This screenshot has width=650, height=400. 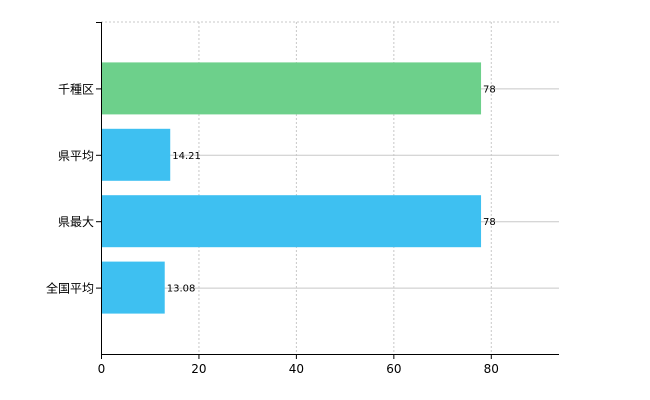 What do you see at coordinates (296, 369) in the screenshot?
I see `x-tick-label: 40` at bounding box center [296, 369].